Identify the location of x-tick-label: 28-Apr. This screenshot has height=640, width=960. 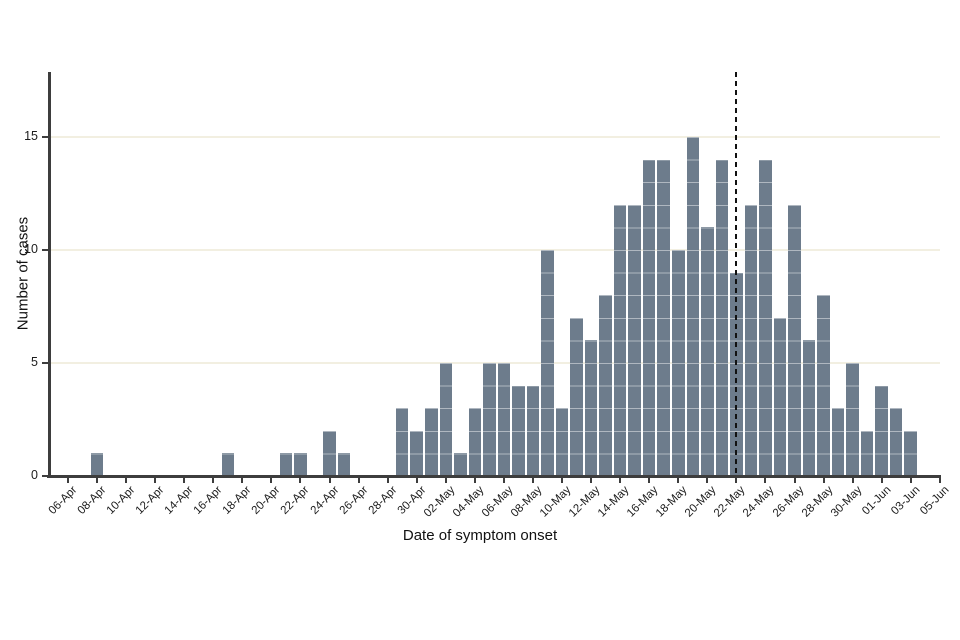
(383, 500).